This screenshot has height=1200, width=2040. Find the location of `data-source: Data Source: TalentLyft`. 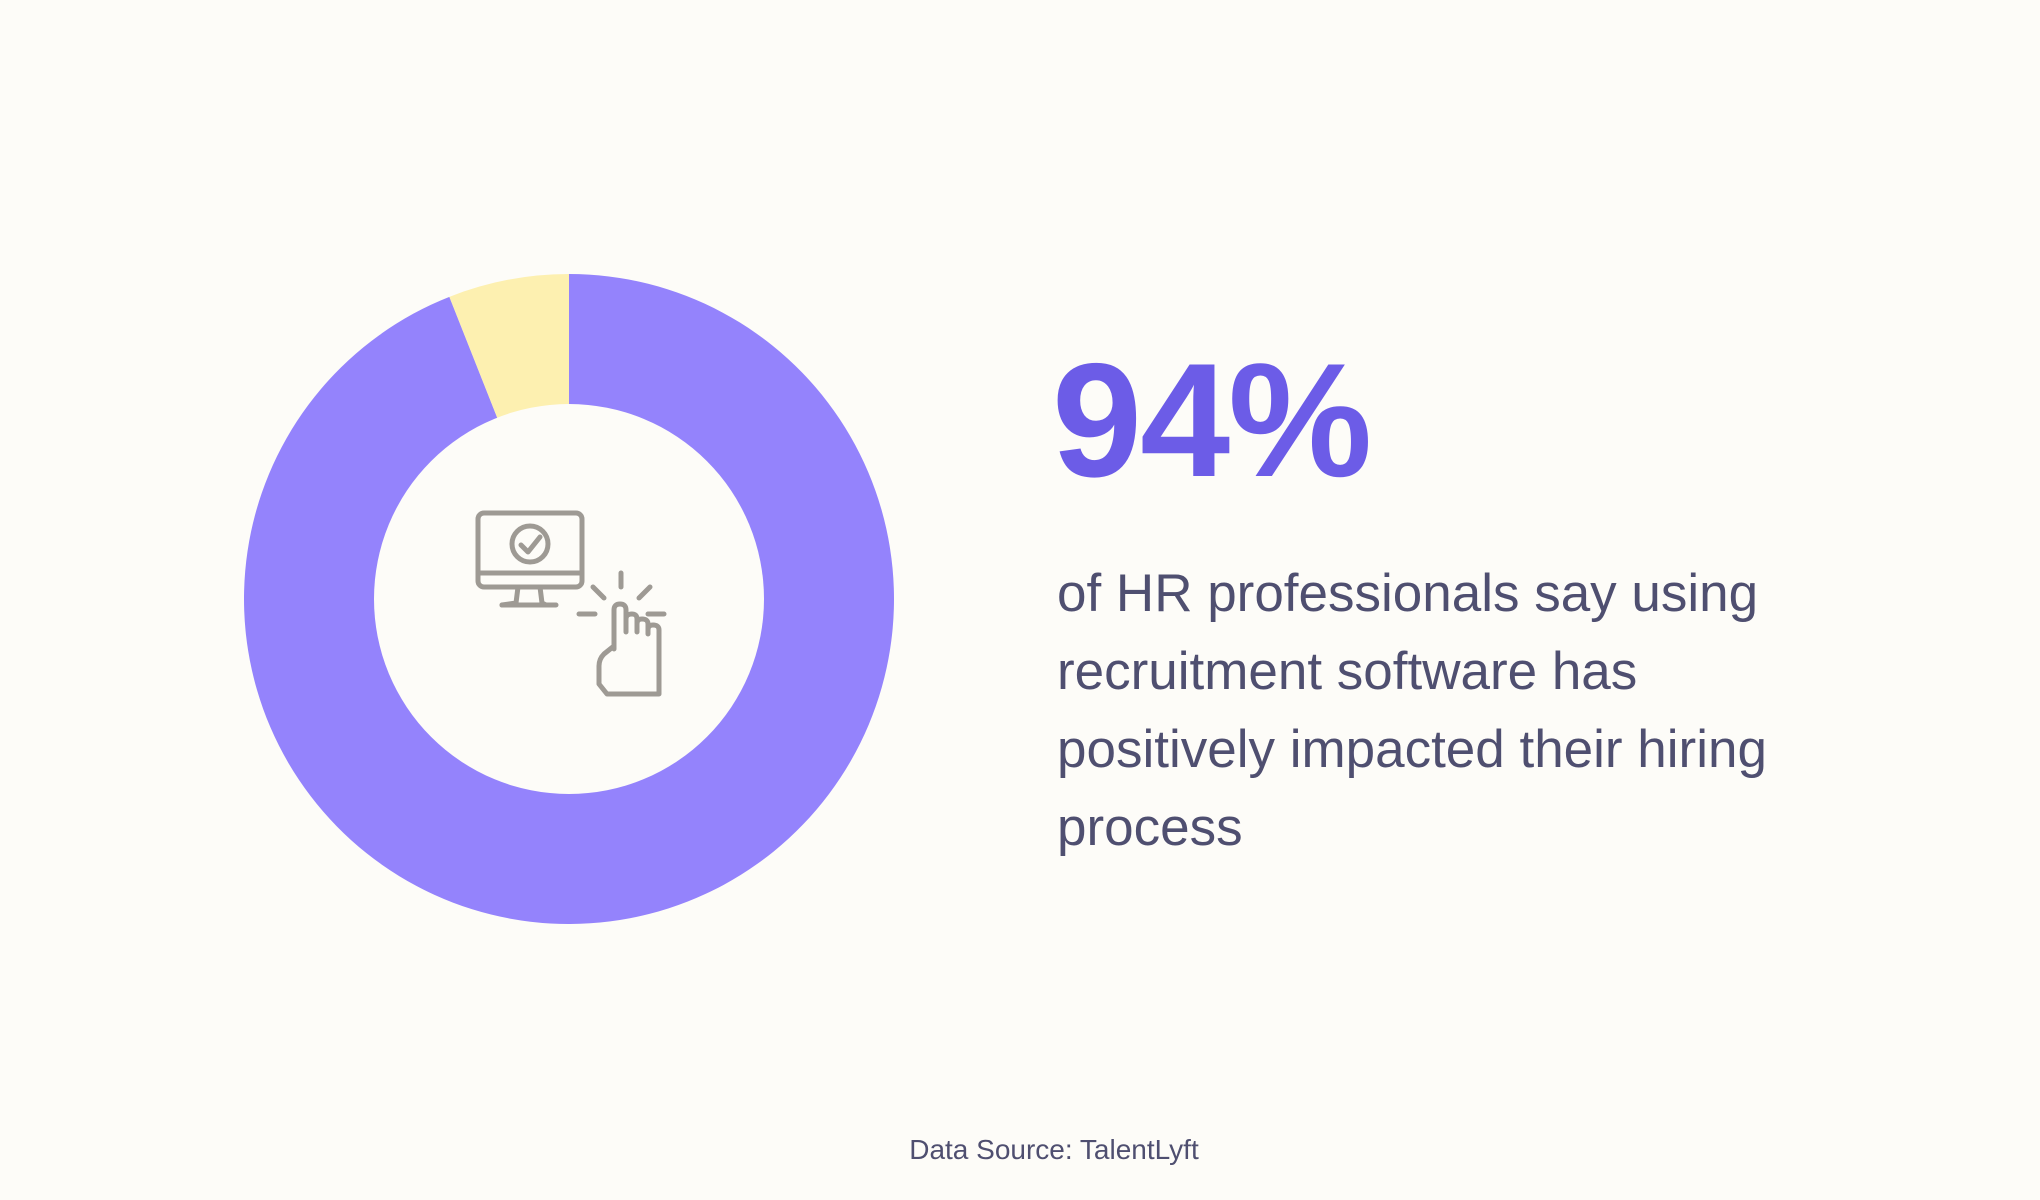

data-source: Data Source: TalentLyft is located at coordinates (1054, 1149).